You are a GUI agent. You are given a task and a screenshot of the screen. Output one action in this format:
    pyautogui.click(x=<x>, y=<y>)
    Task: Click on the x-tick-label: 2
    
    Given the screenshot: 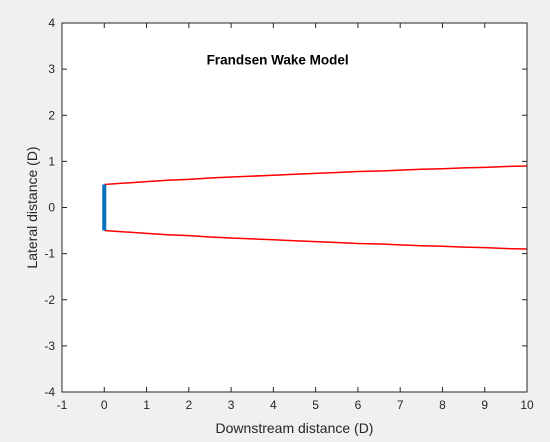 What is the action you would take?
    pyautogui.click(x=188, y=405)
    